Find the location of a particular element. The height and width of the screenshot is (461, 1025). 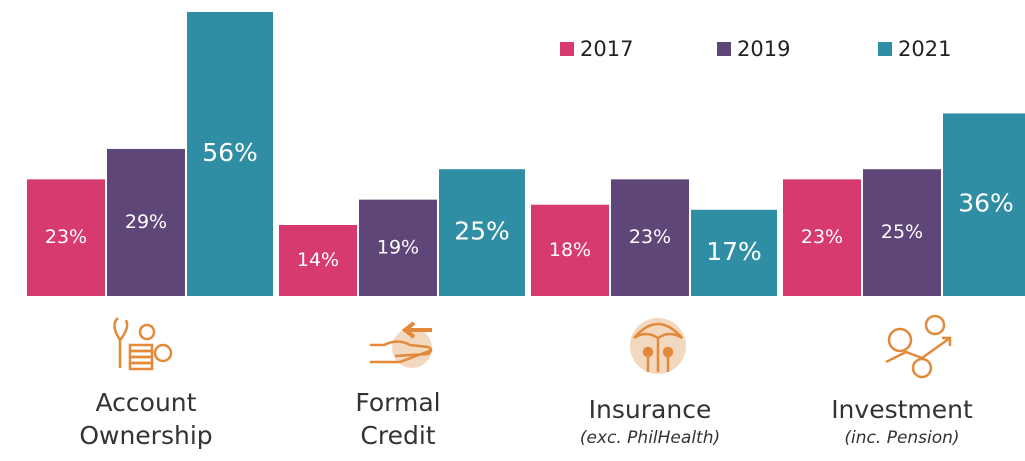

icons is located at coordinates (532, 346).